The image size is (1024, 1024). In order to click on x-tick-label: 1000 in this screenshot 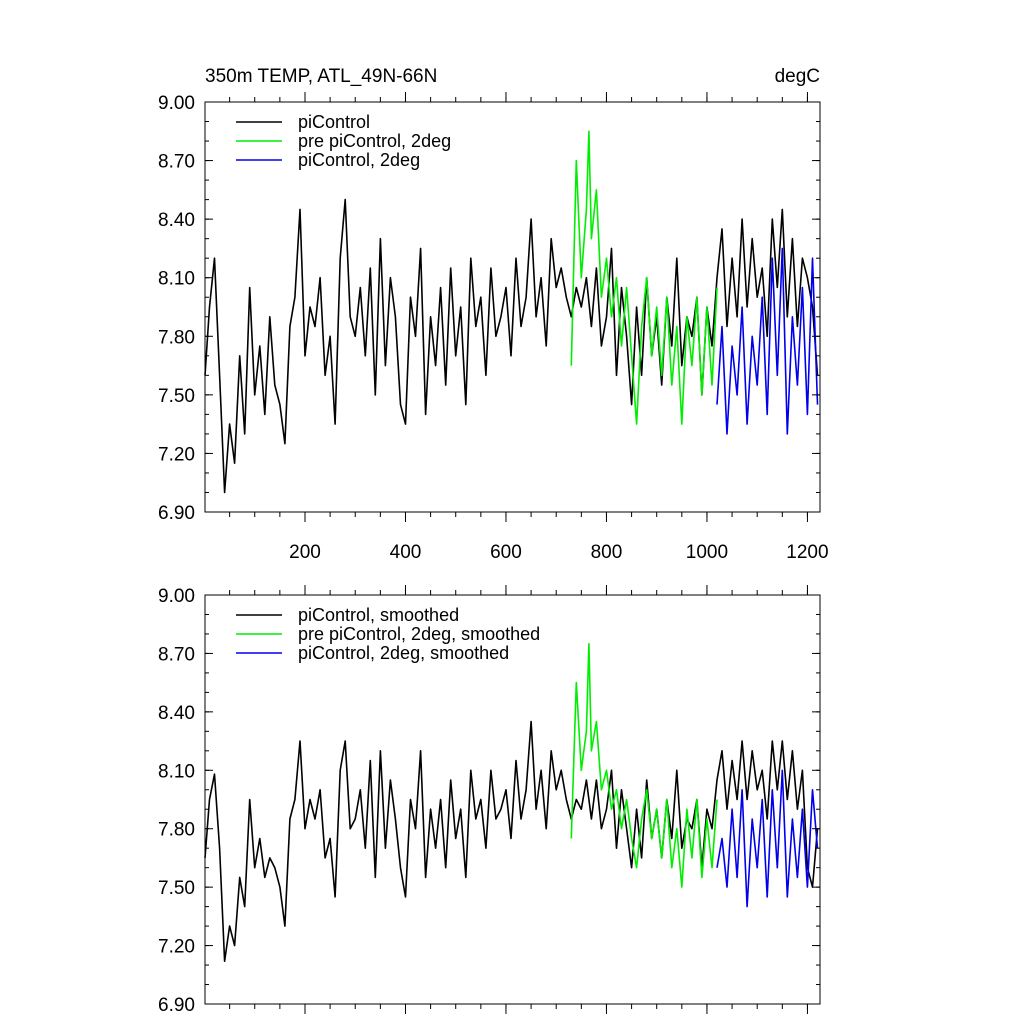, I will do `click(707, 552)`.